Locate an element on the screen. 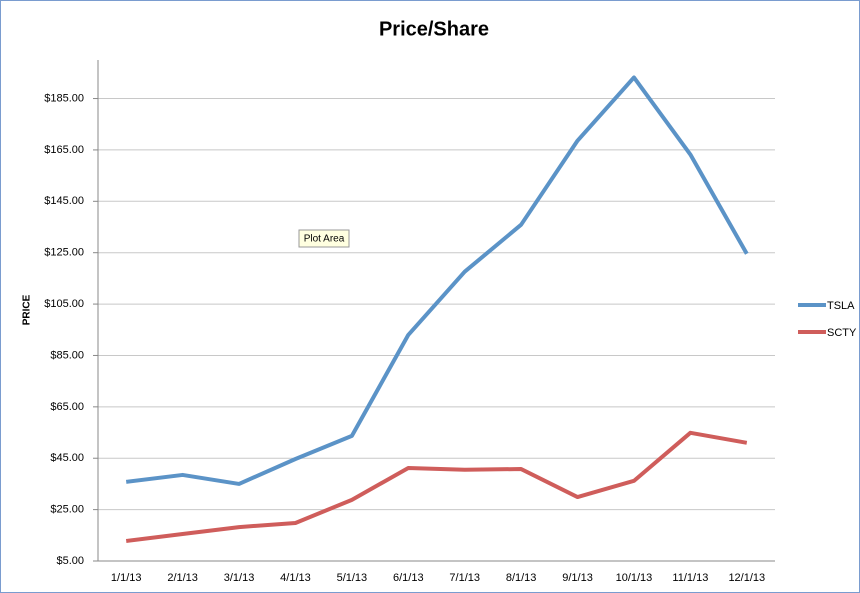 This screenshot has width=860, height=593. x-tick-label: 12/1/13 is located at coordinates (746, 578).